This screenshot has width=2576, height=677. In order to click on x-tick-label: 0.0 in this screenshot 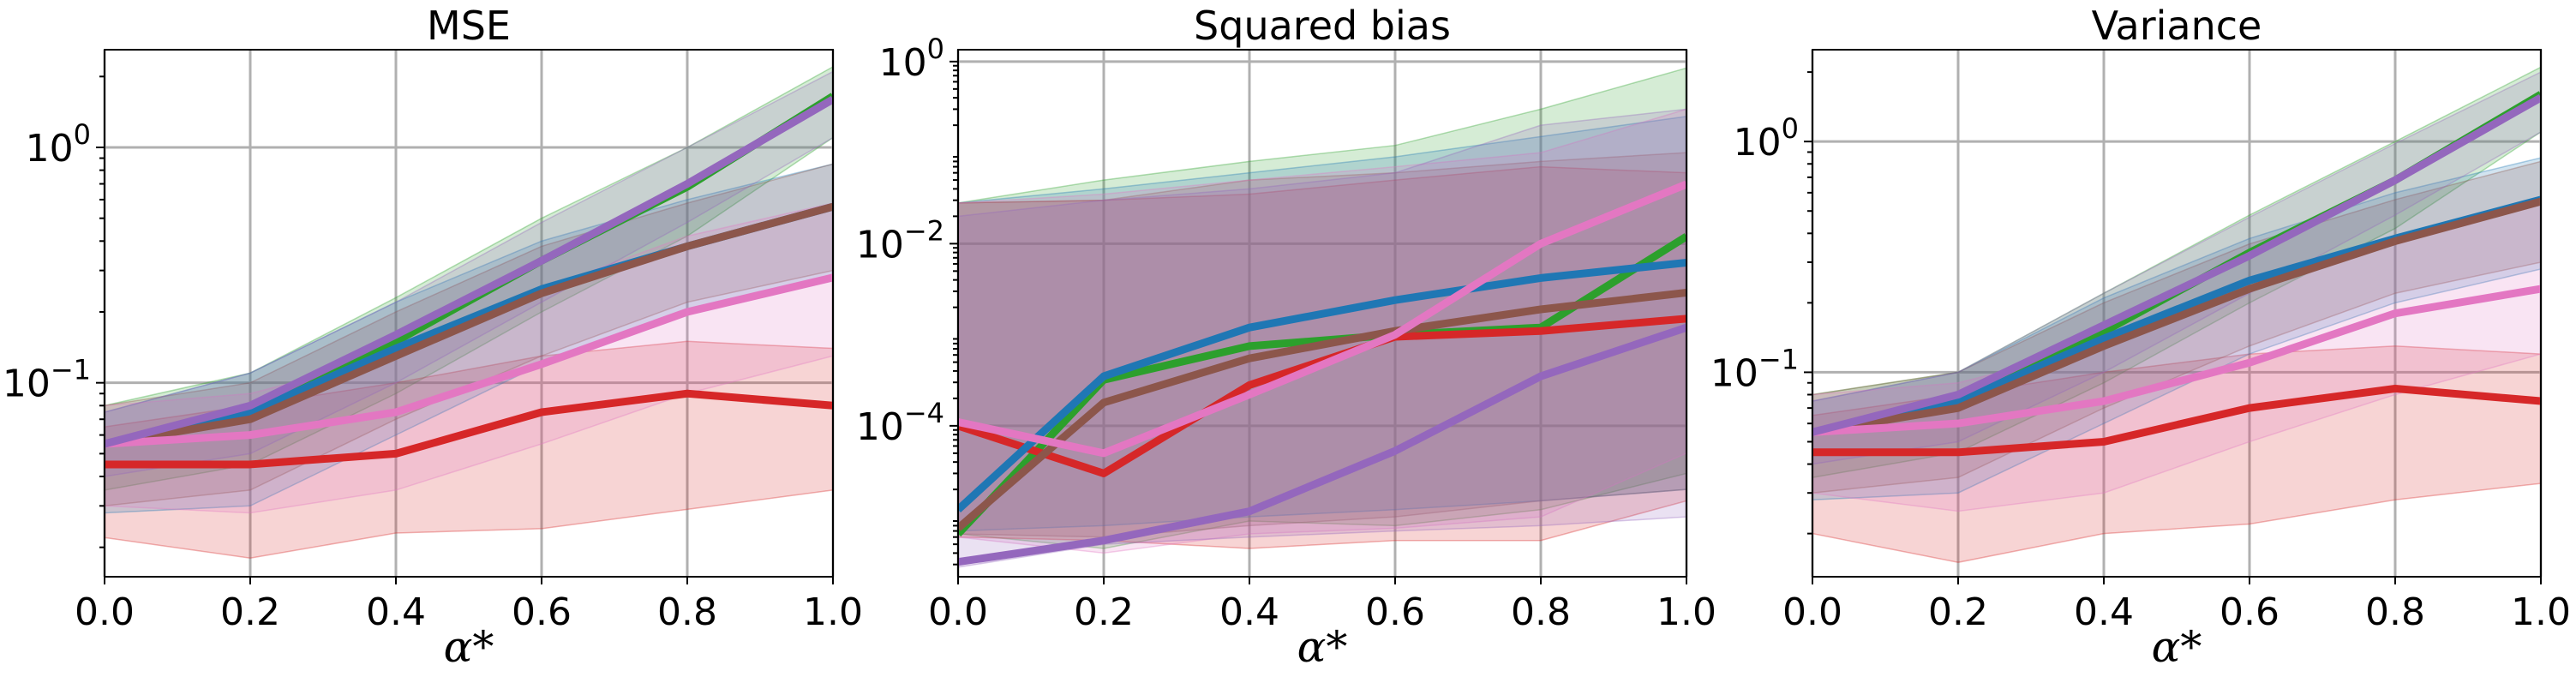, I will do `click(1812, 612)`.